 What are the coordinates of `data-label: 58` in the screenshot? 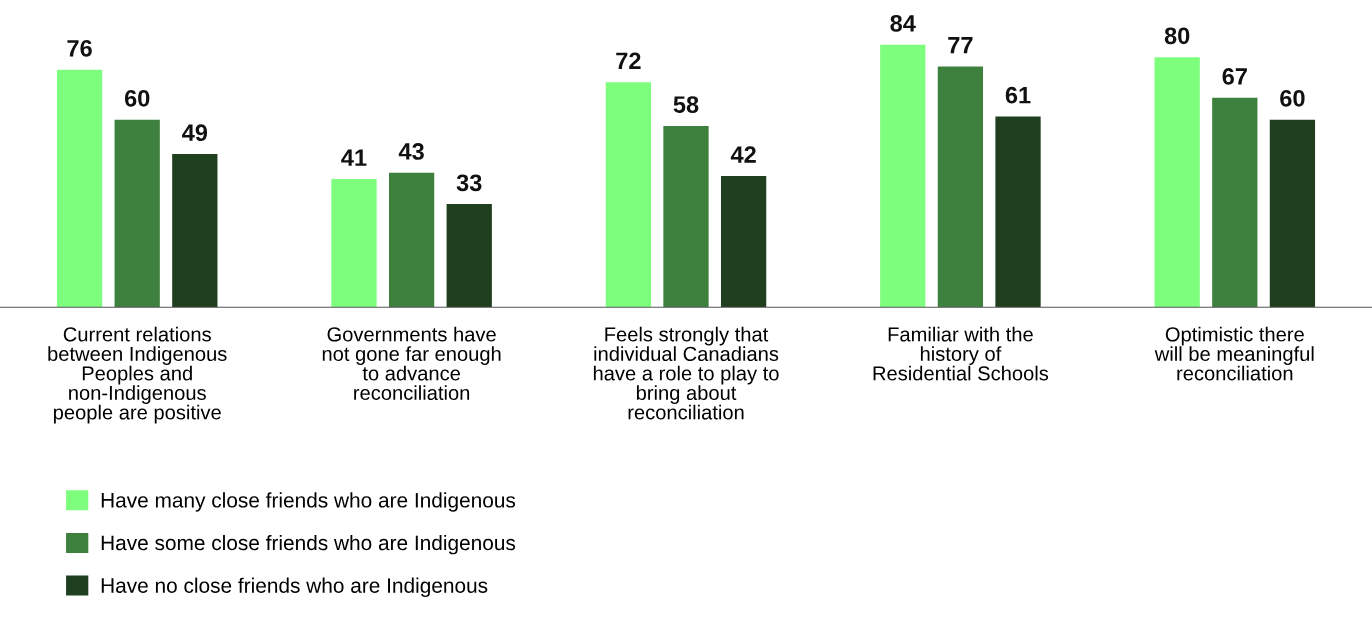 It's located at (686, 104).